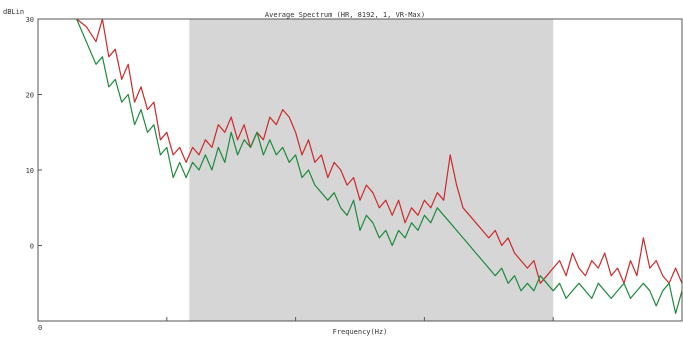 The image size is (683, 341). I want to click on y-tick-label: 10, so click(30, 171).